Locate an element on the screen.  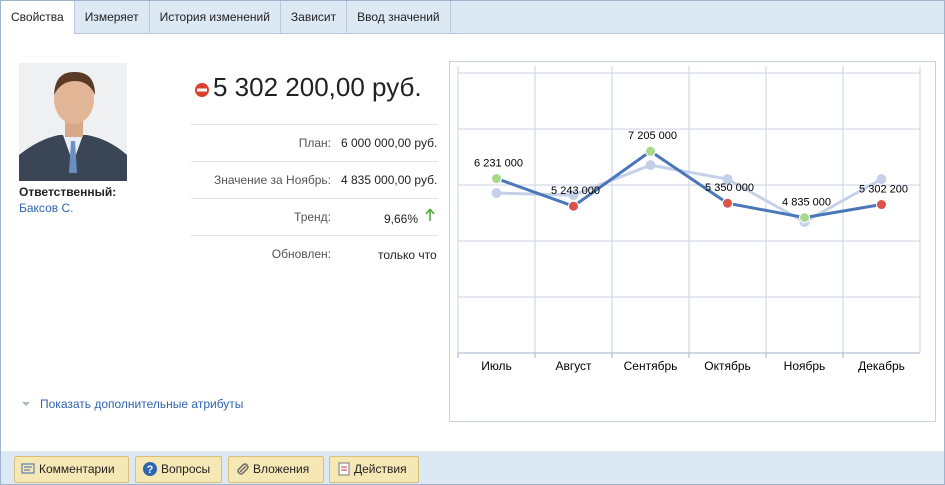
x-tick-label: Ноябрь is located at coordinates (805, 366).